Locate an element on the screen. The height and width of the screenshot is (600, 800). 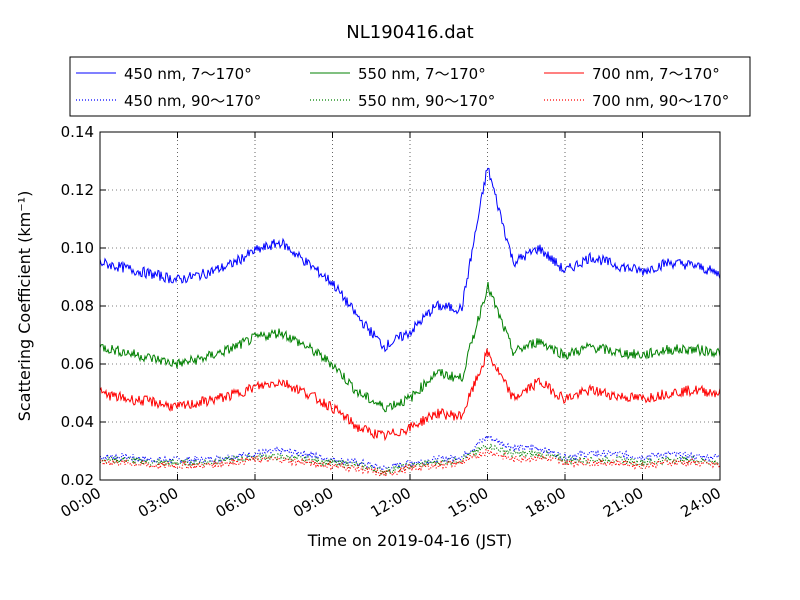
y-tick-label: 0.04 is located at coordinates (77, 422).